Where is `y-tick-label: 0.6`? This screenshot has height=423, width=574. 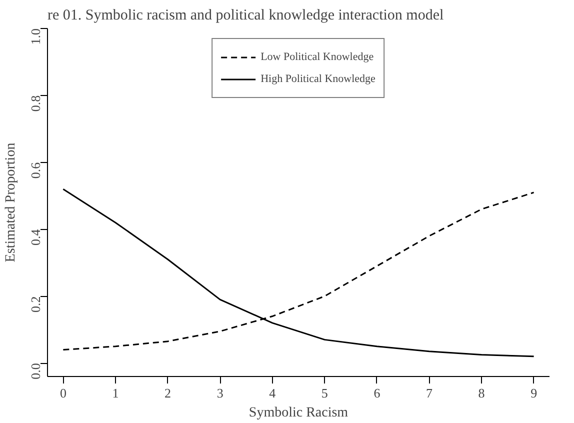 y-tick-label: 0.6 is located at coordinates (35, 170).